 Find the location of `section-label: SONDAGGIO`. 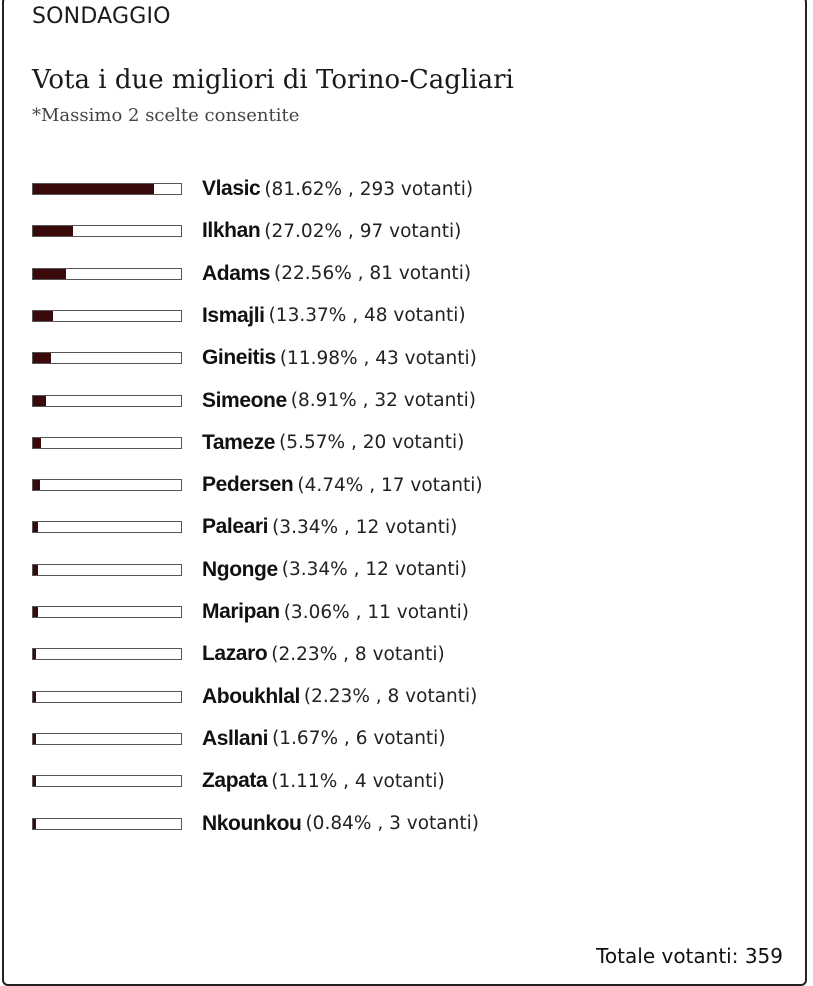

section-label: SONDAGGIO is located at coordinates (101, 16).